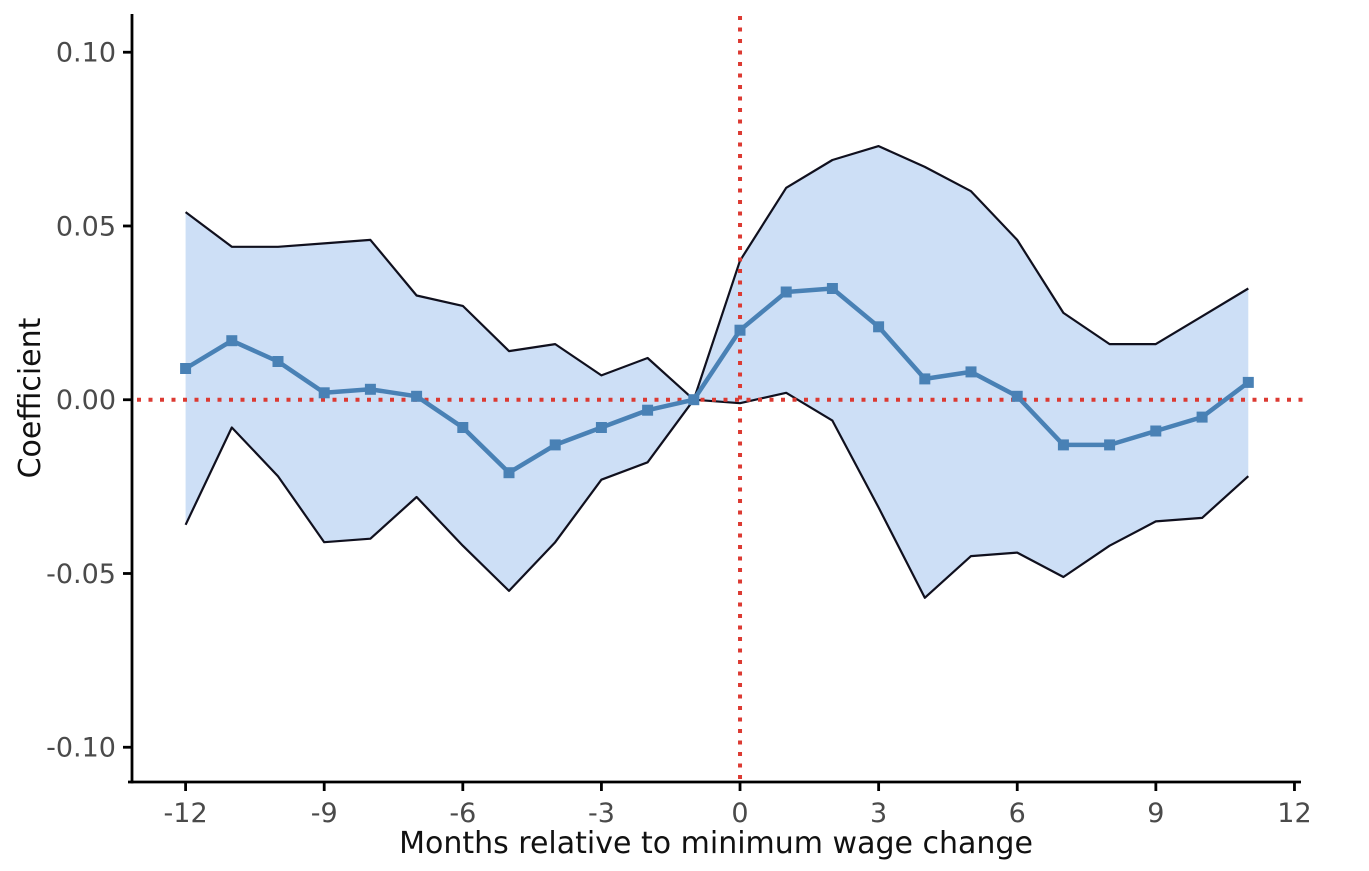  I want to click on y-tick-label: 0.05, so click(86, 226).